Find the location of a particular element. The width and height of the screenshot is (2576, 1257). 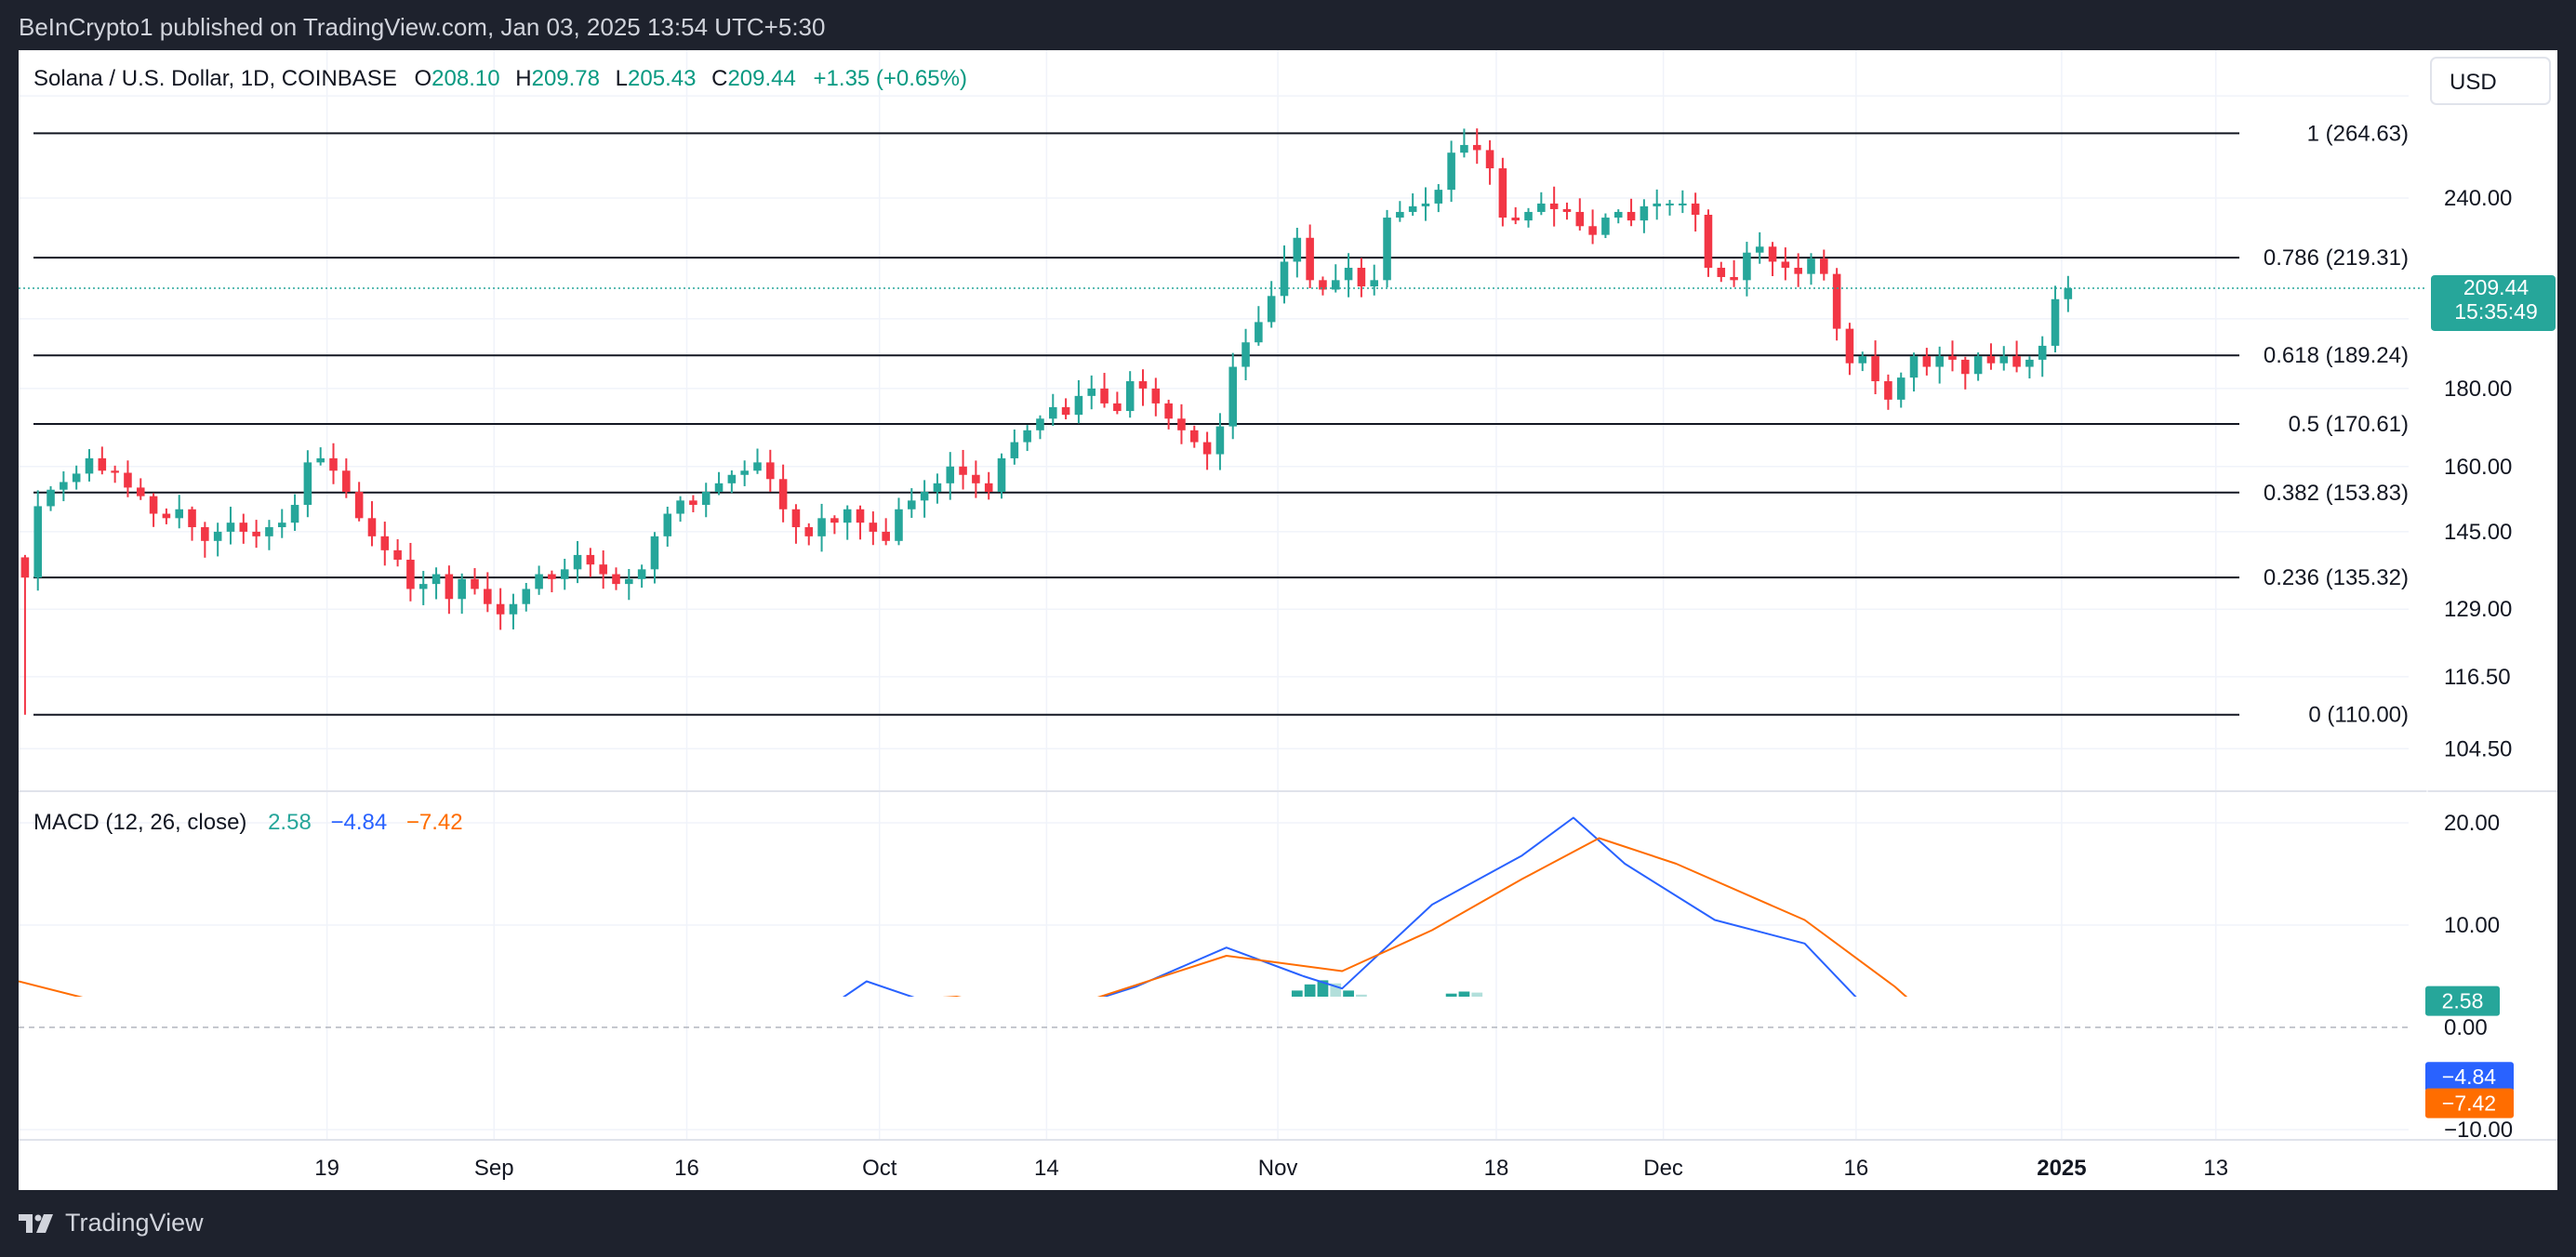

currency-button is located at coordinates (2490, 81).